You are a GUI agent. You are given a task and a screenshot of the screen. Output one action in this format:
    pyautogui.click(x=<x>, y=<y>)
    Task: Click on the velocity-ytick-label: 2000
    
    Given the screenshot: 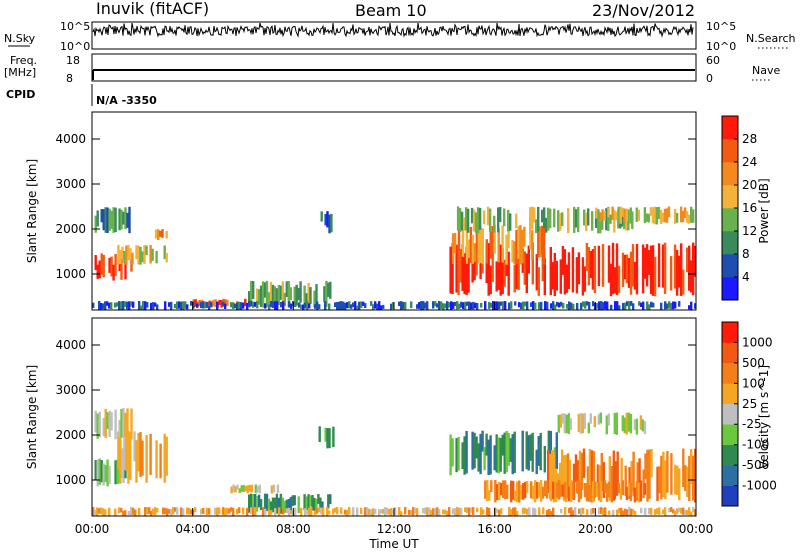 What is the action you would take?
    pyautogui.click(x=70, y=435)
    